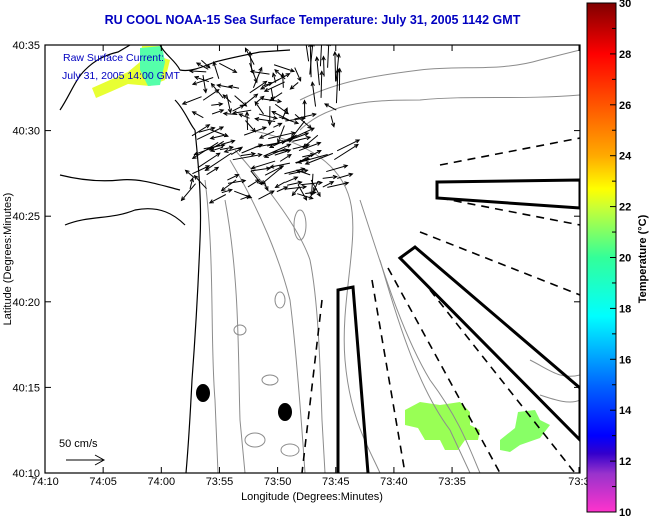 This screenshot has height=518, width=651. What do you see at coordinates (625, 462) in the screenshot?
I see `colorbar-tick-label: 12` at bounding box center [625, 462].